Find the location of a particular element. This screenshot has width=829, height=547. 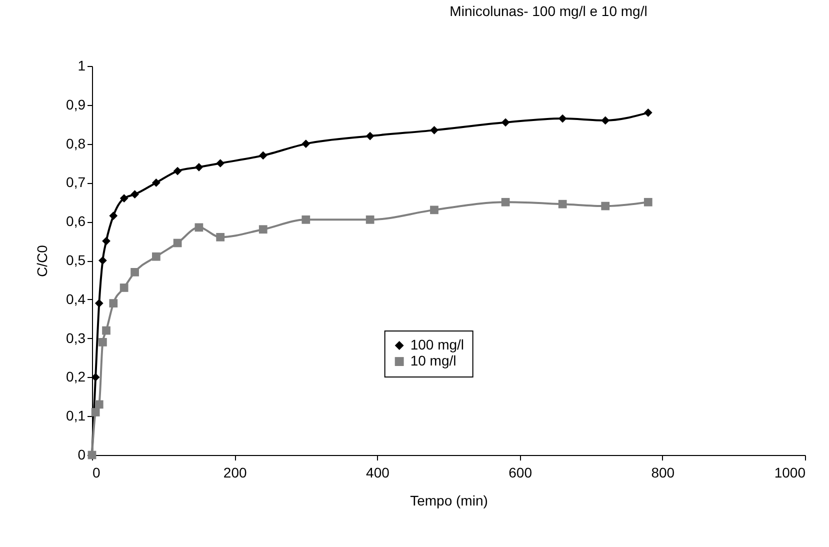

y-tick-label: 0 is located at coordinates (82, 454).